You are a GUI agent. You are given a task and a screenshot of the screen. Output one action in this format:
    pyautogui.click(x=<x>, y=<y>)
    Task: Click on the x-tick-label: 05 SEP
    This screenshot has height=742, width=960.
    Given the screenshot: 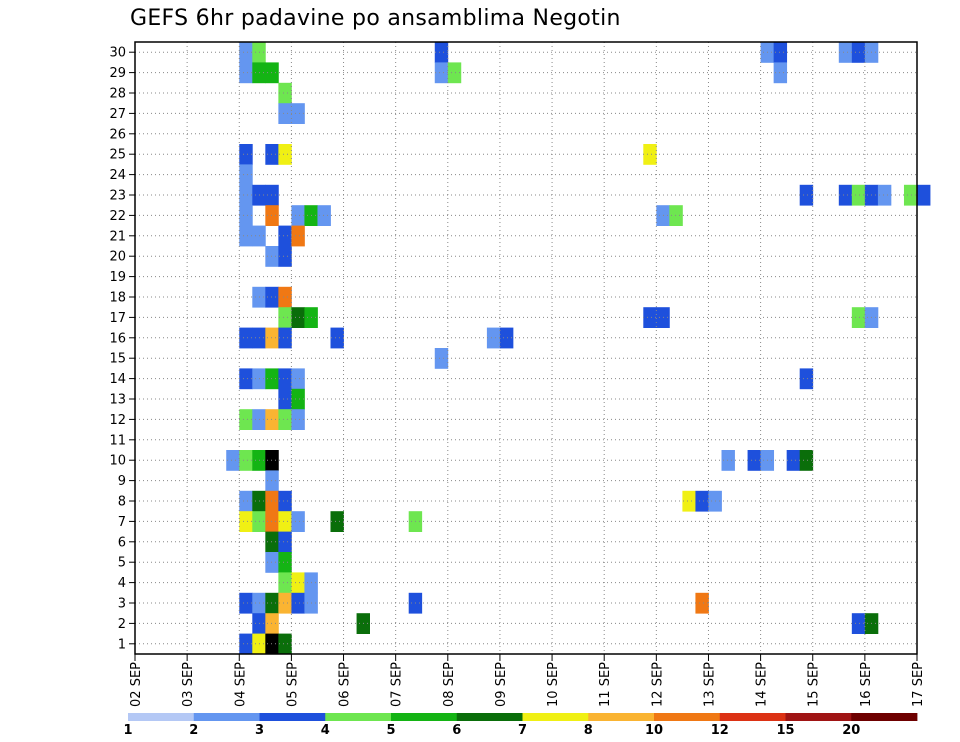 What is the action you would take?
    pyautogui.click(x=292, y=684)
    